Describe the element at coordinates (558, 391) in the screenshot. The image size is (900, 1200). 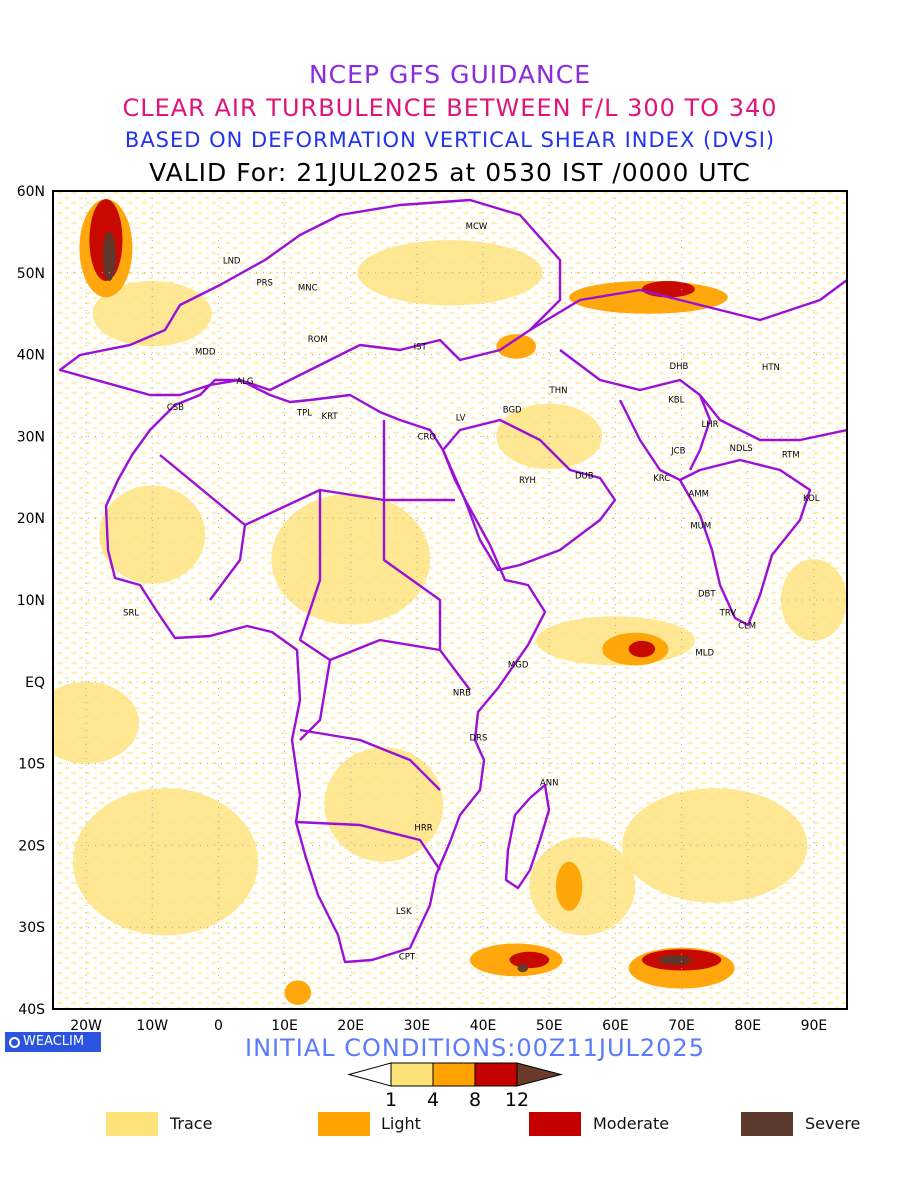
I see `station-label-thn: THN` at that location.